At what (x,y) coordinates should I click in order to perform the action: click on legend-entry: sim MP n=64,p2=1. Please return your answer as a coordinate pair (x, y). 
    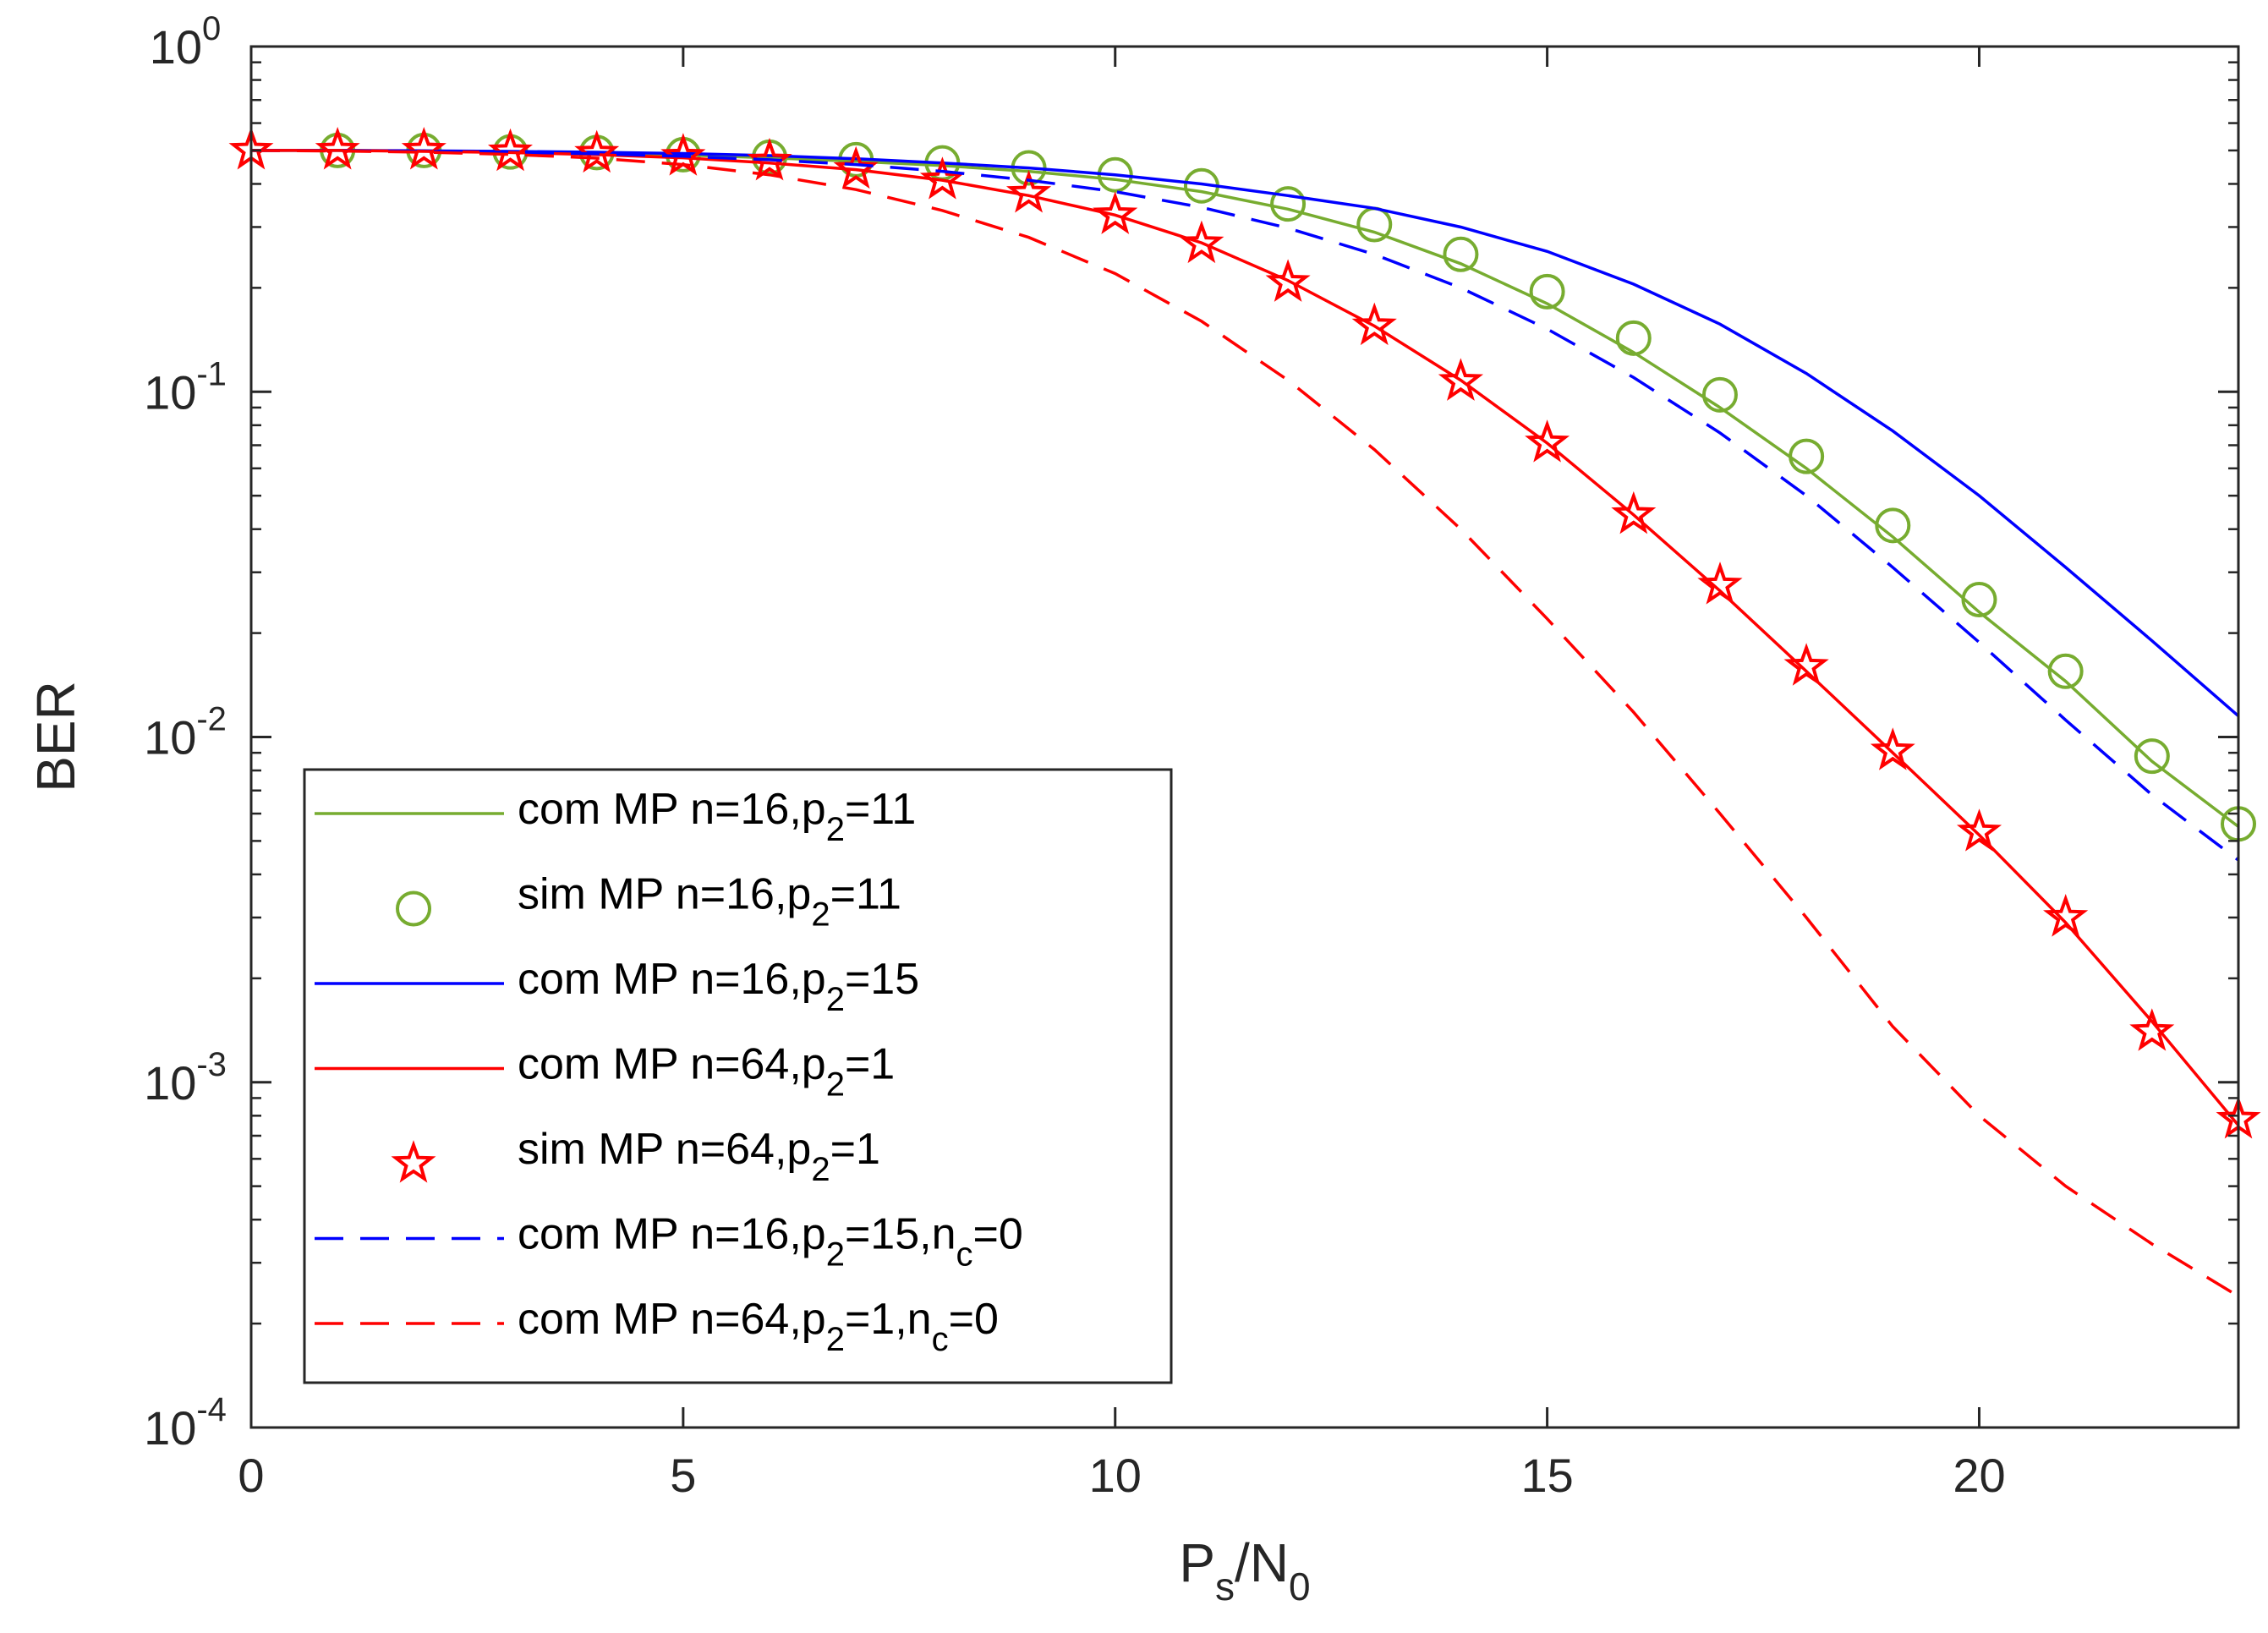
    Looking at the image, I should click on (635, 1156).